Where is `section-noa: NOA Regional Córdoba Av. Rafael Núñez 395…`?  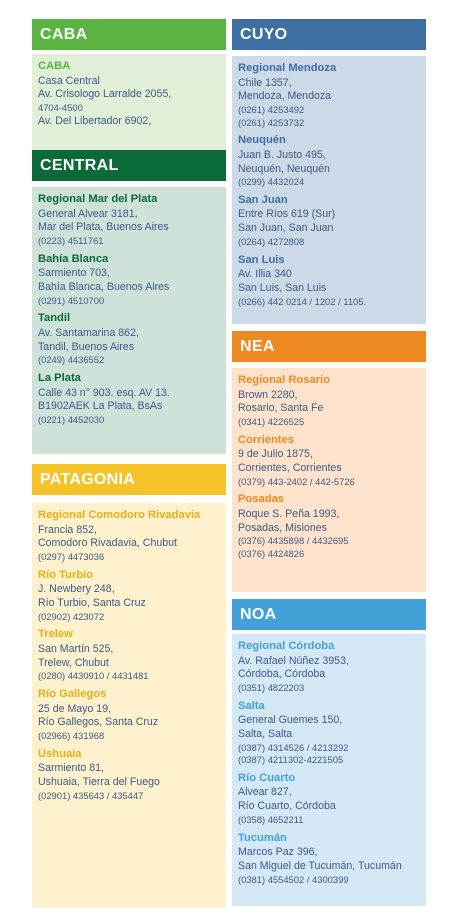 section-noa: NOA Regional Córdoba Av. Rafael Núñez 395… is located at coordinates (329, 752).